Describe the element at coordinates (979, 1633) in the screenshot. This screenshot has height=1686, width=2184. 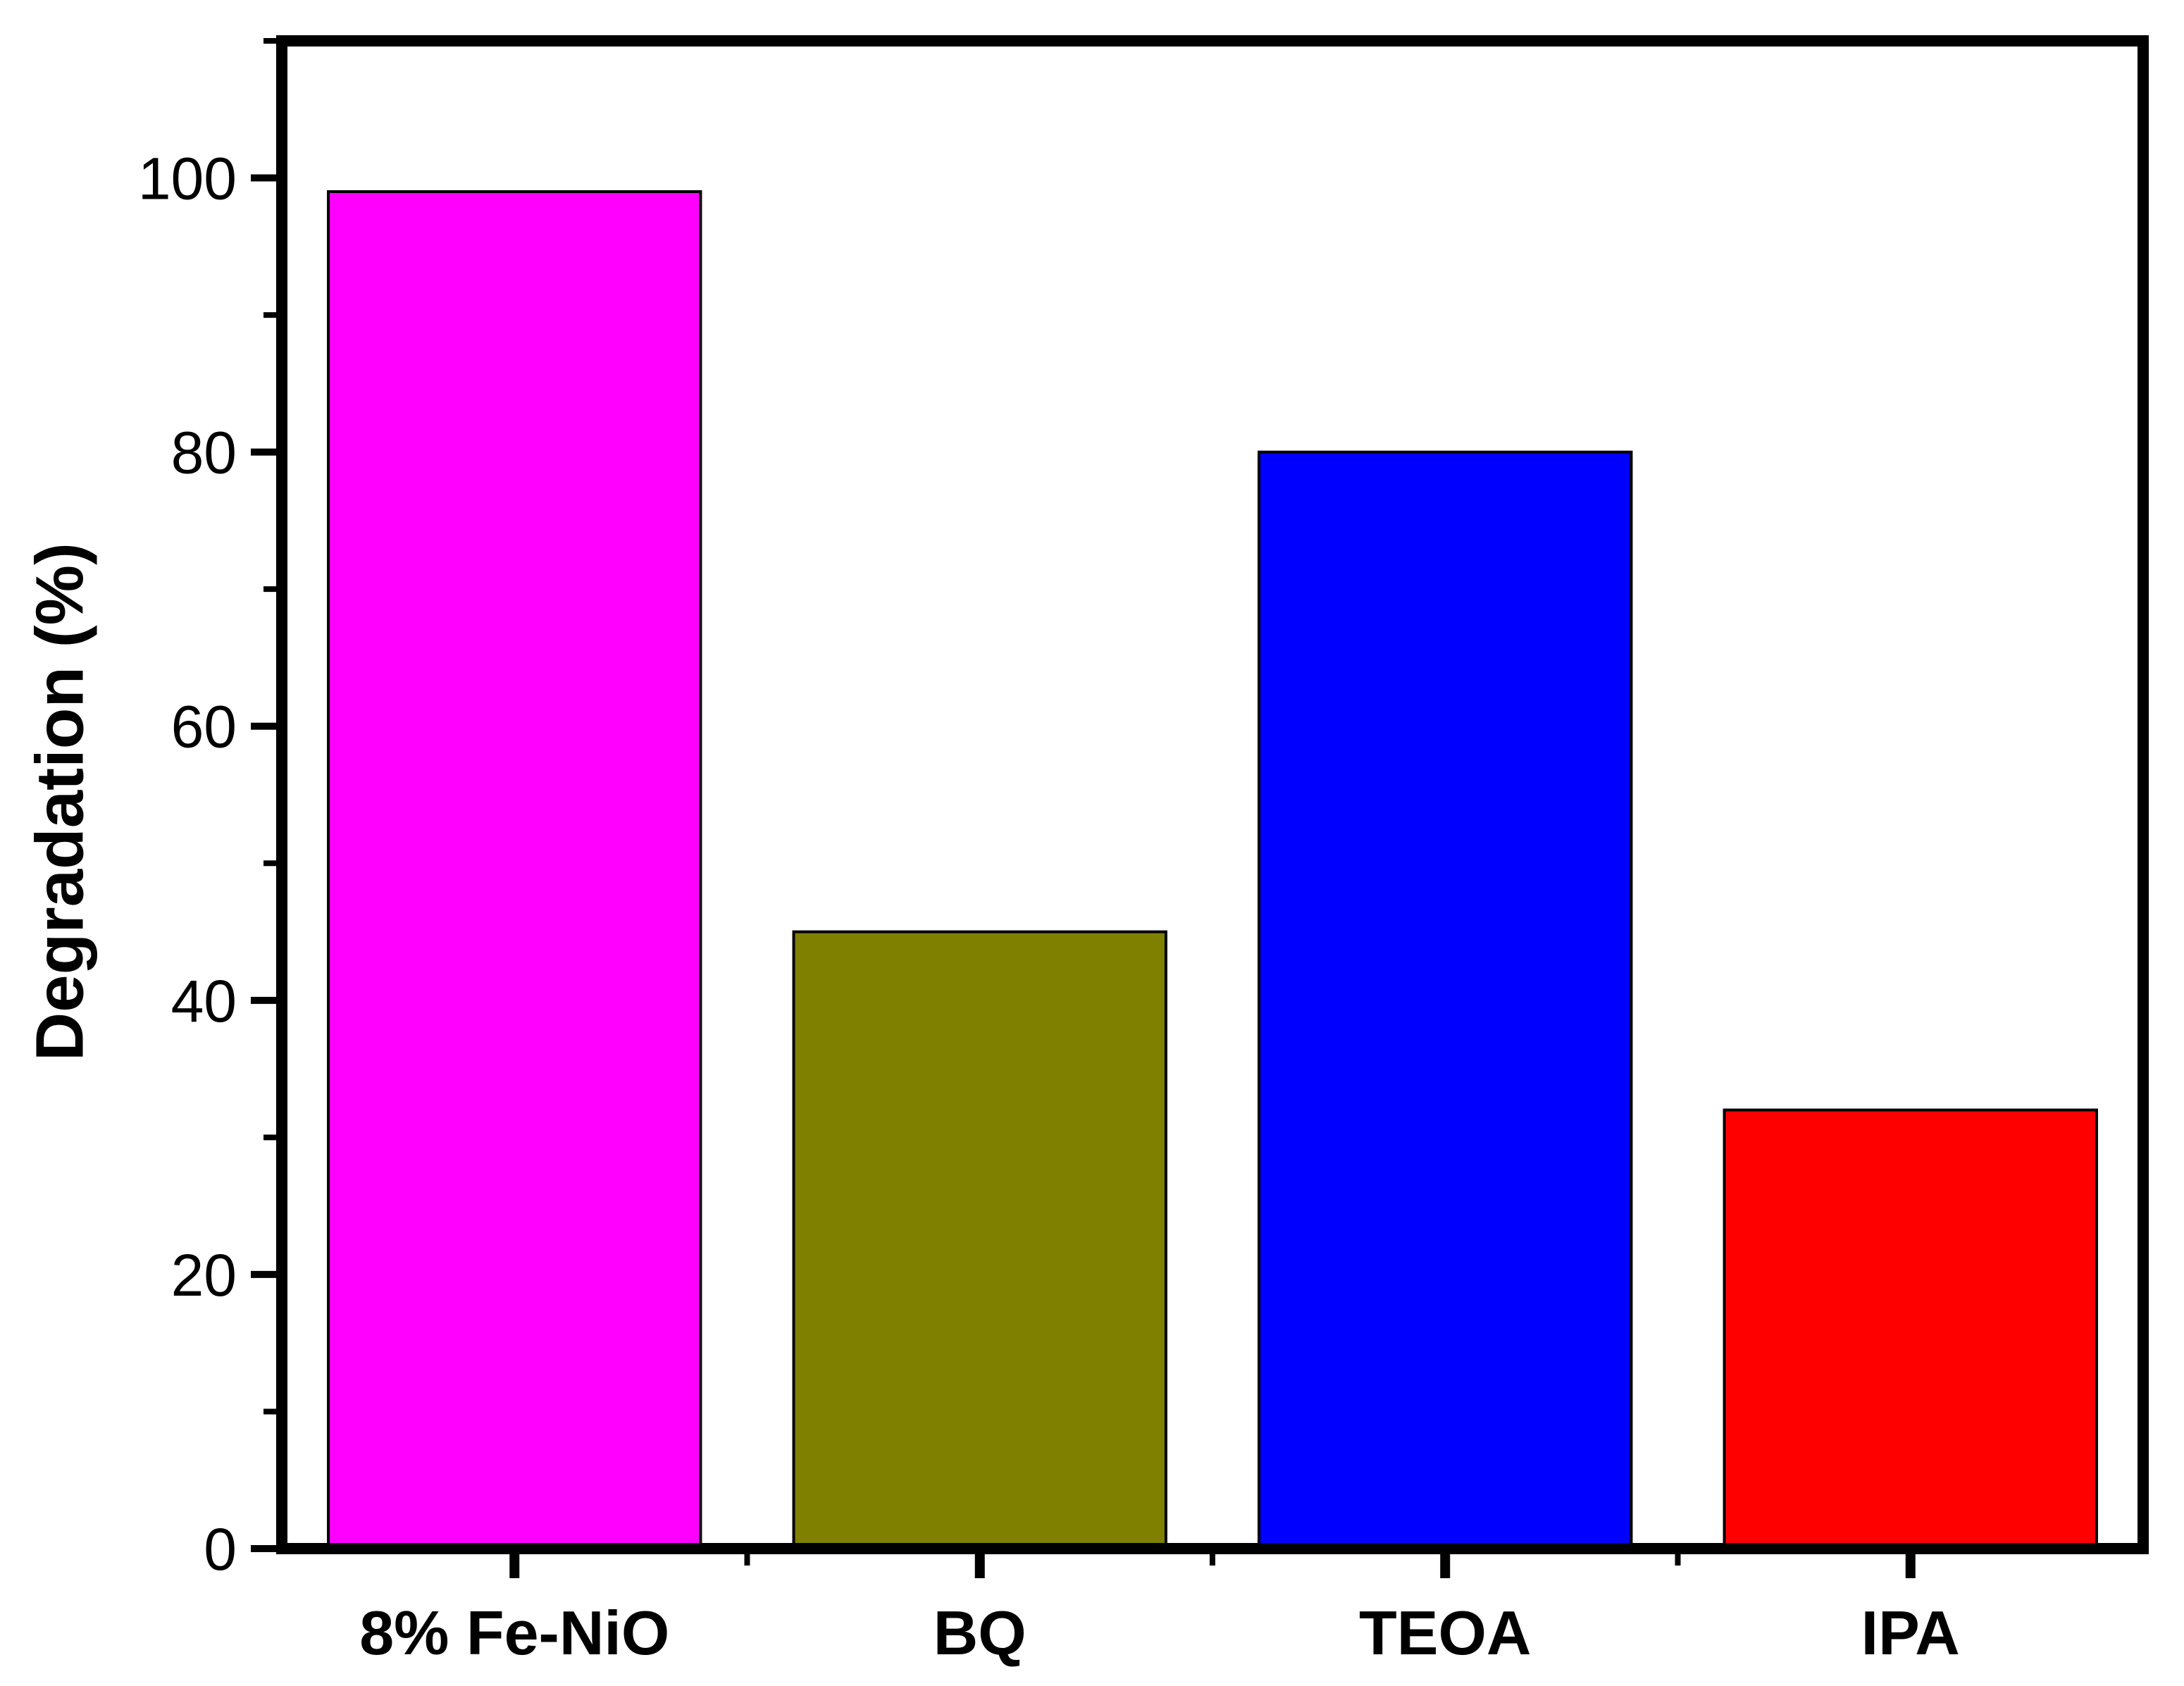
I see `x-tick-label: BQ` at that location.